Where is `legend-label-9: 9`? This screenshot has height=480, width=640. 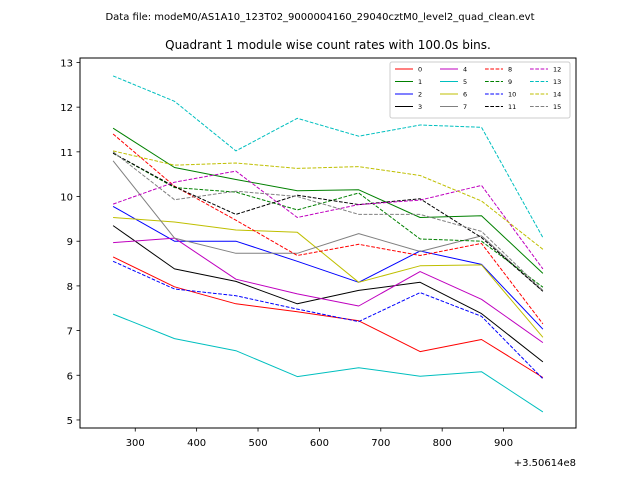 legend-label-9: 9 is located at coordinates (510, 82).